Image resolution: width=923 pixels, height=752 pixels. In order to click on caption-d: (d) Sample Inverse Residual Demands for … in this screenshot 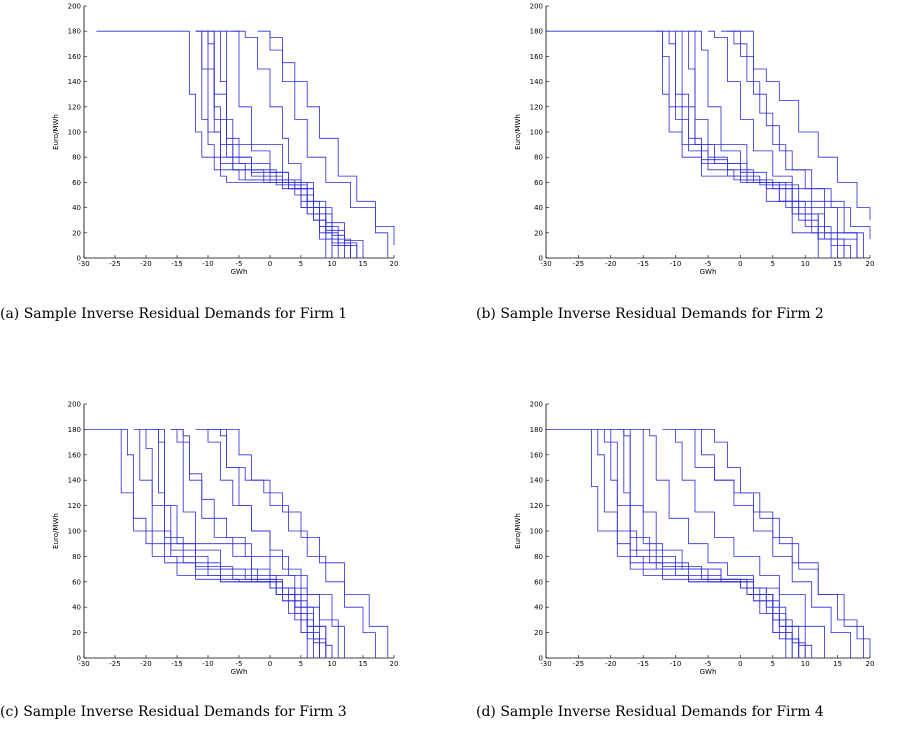, I will do `click(650, 712)`.